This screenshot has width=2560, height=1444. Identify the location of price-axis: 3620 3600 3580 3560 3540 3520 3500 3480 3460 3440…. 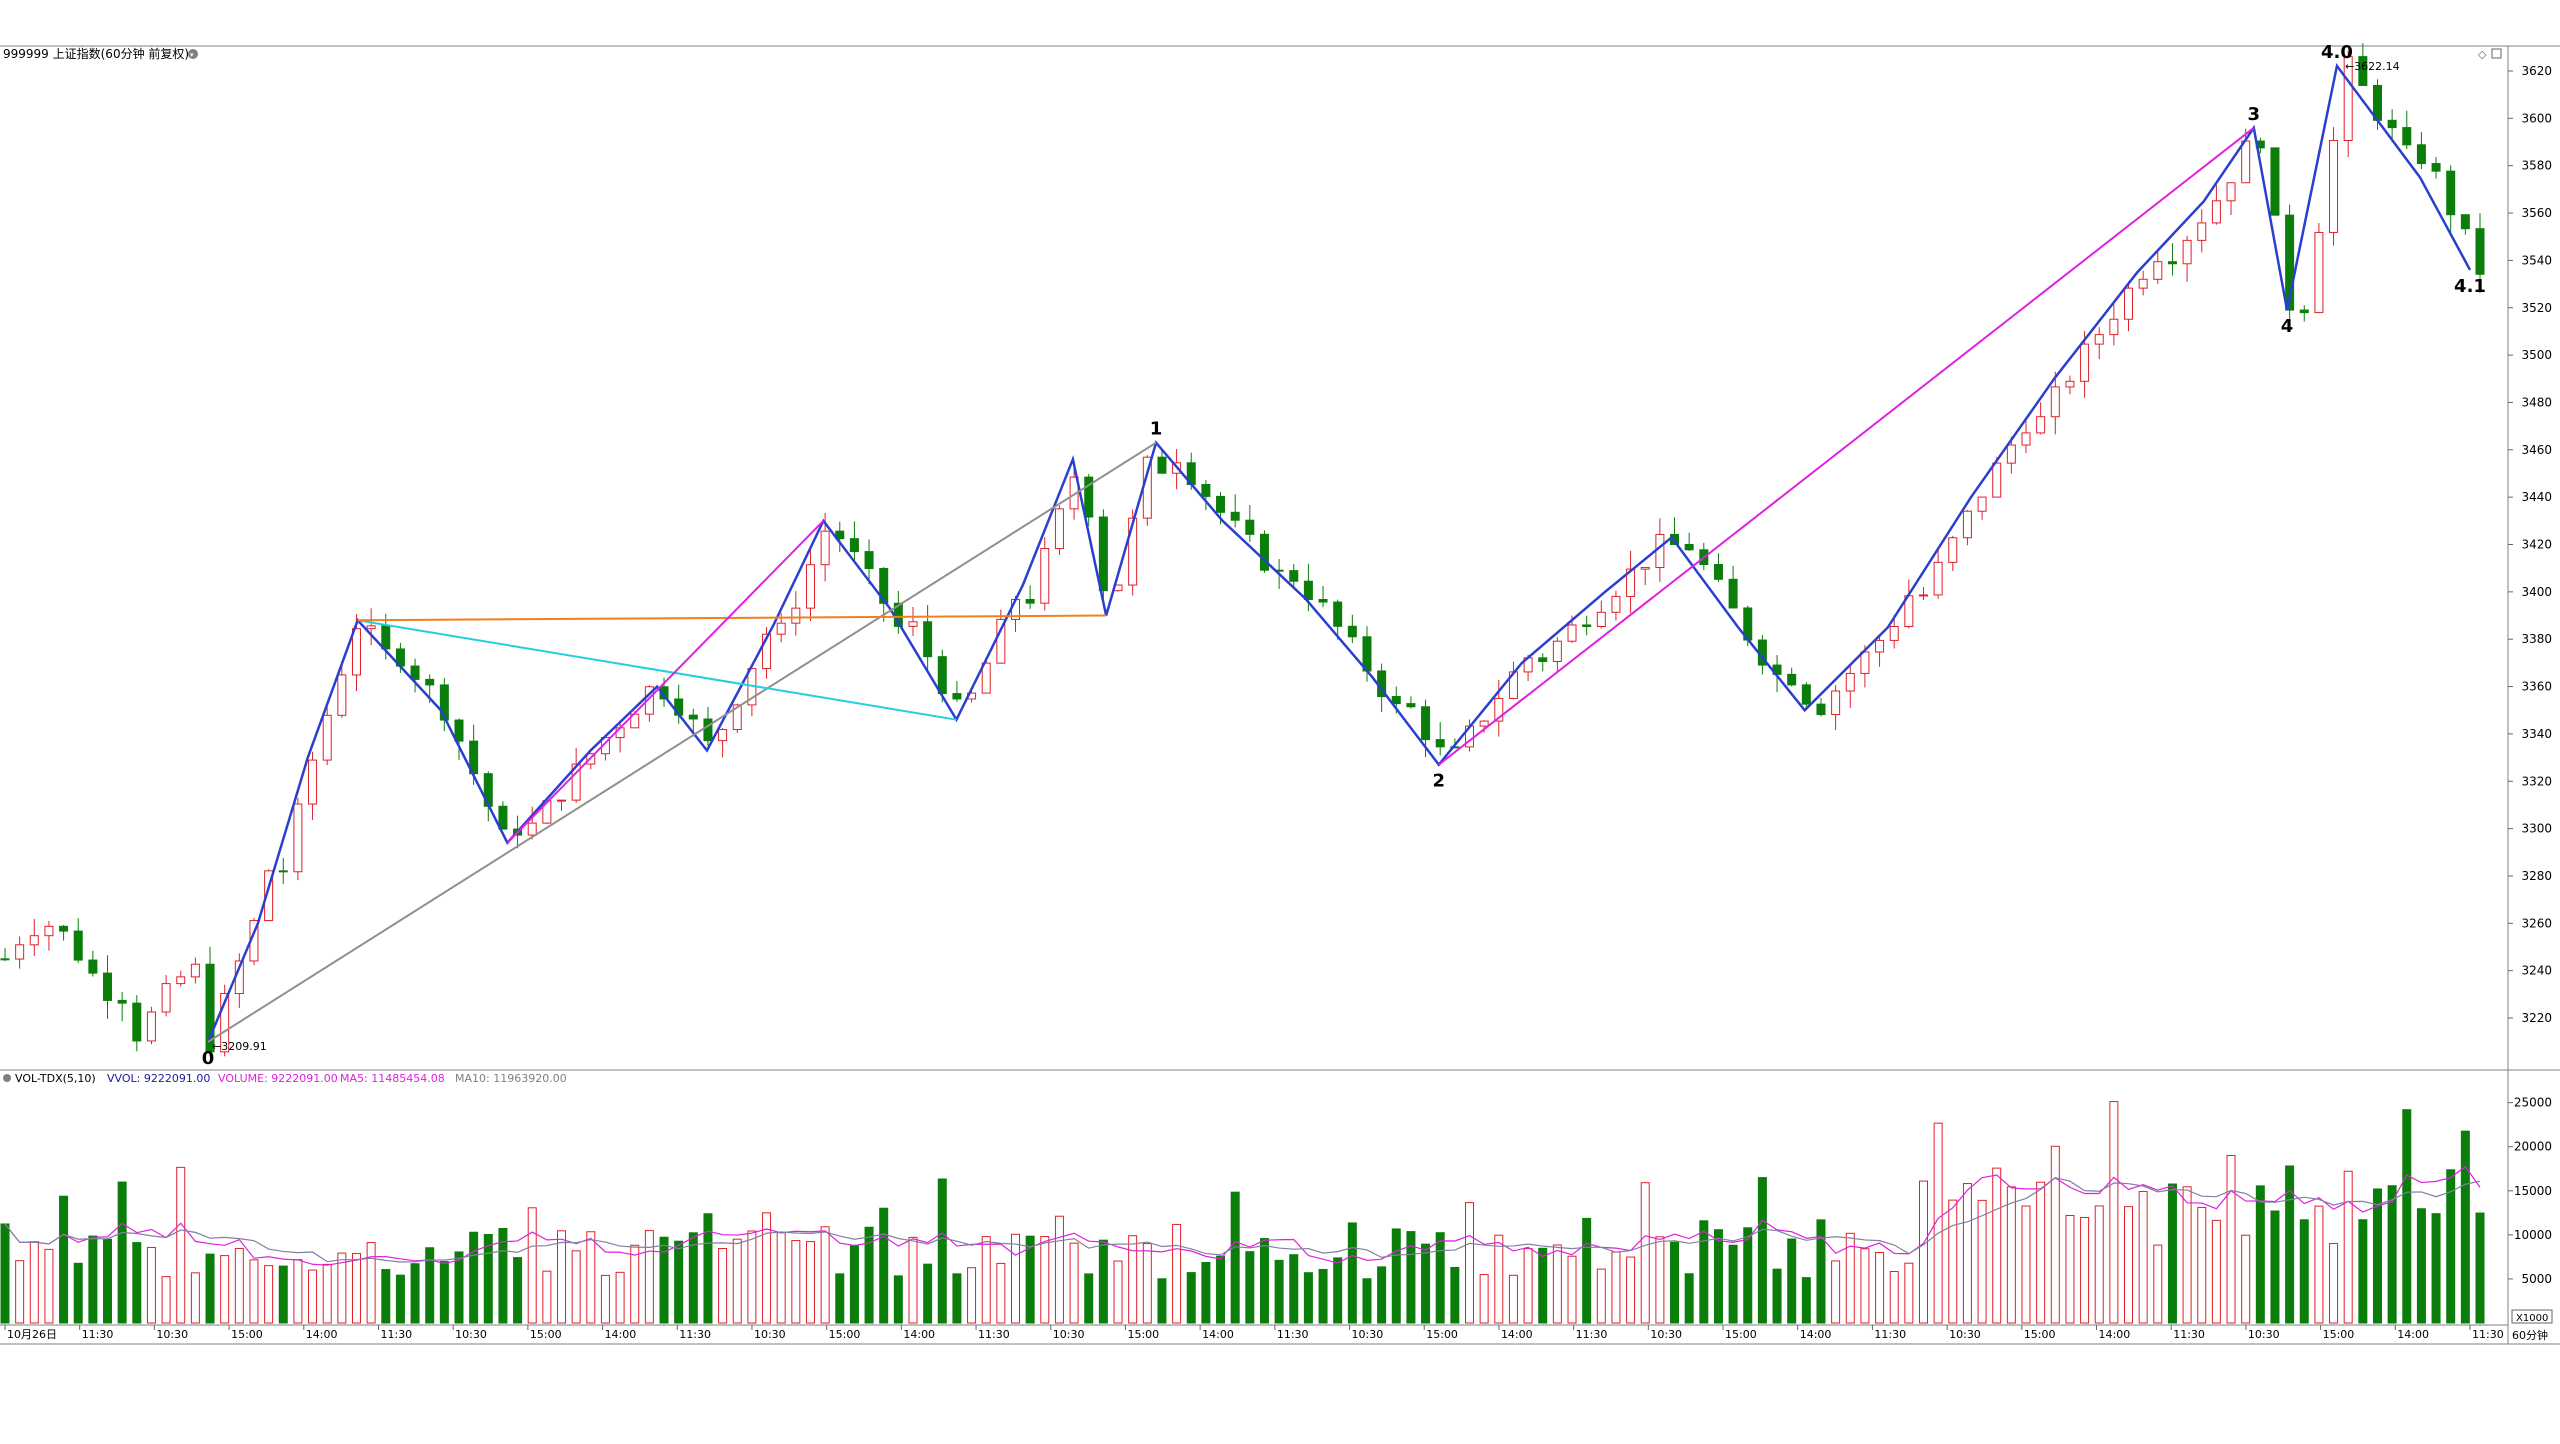
(2530, 544).